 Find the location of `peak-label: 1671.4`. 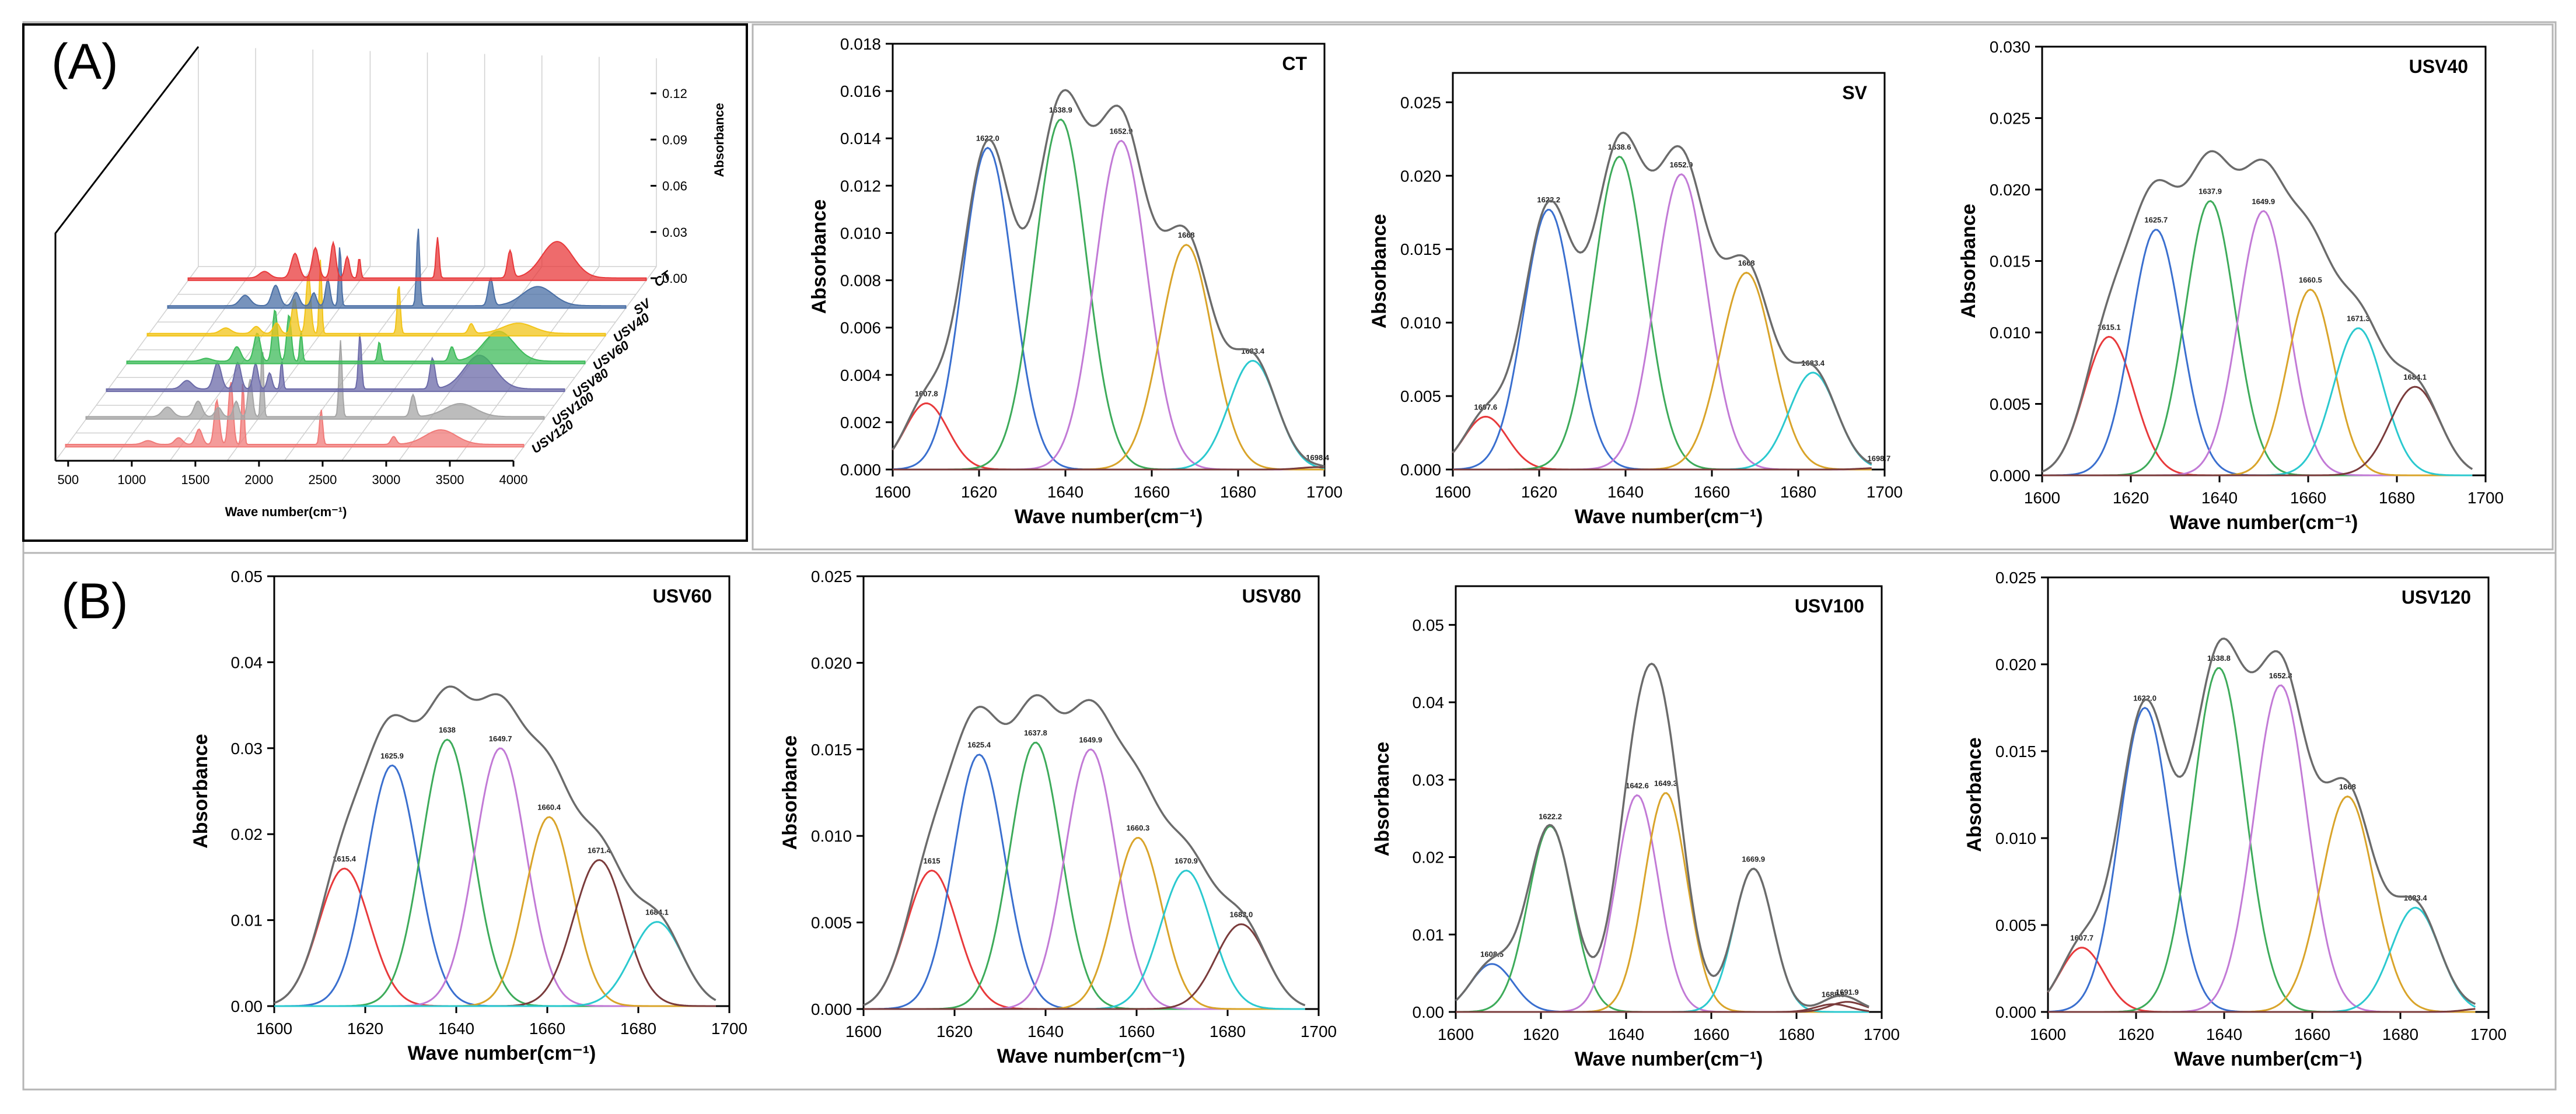

peak-label: 1671.4 is located at coordinates (599, 850).